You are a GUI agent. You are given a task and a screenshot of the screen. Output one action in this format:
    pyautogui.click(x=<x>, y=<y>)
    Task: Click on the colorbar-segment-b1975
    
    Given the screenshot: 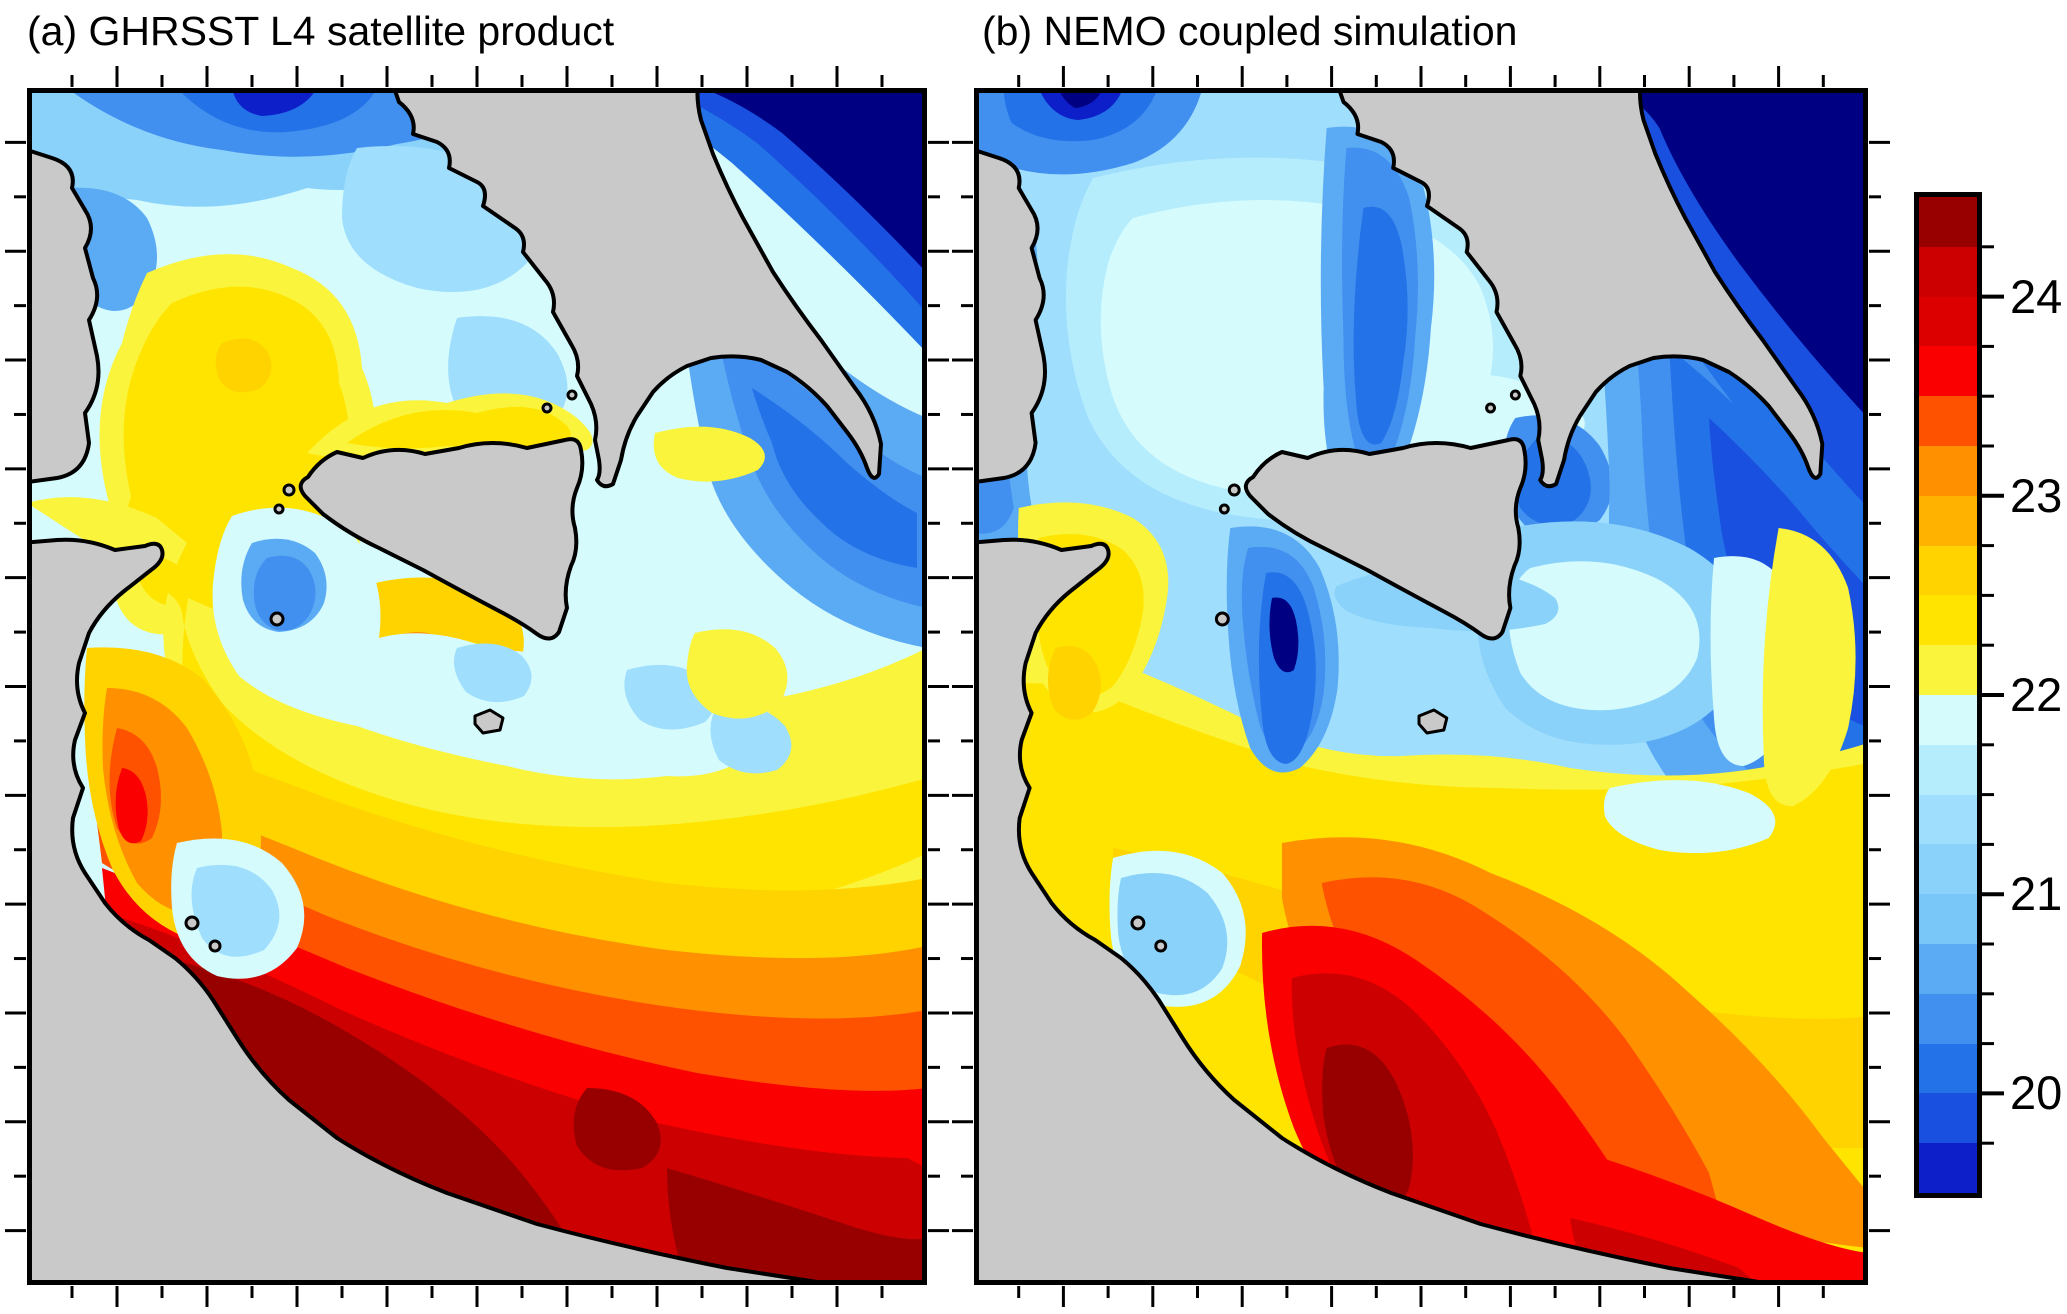 What is the action you would take?
    pyautogui.click(x=1948, y=1118)
    